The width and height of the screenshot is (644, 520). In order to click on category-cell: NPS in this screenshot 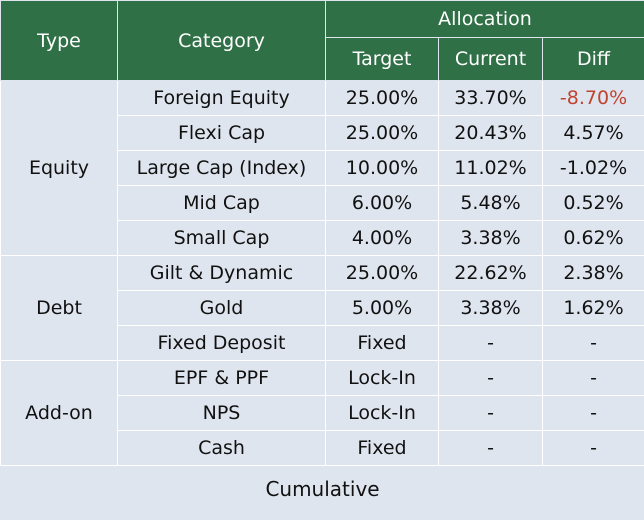, I will do `click(221, 413)`.